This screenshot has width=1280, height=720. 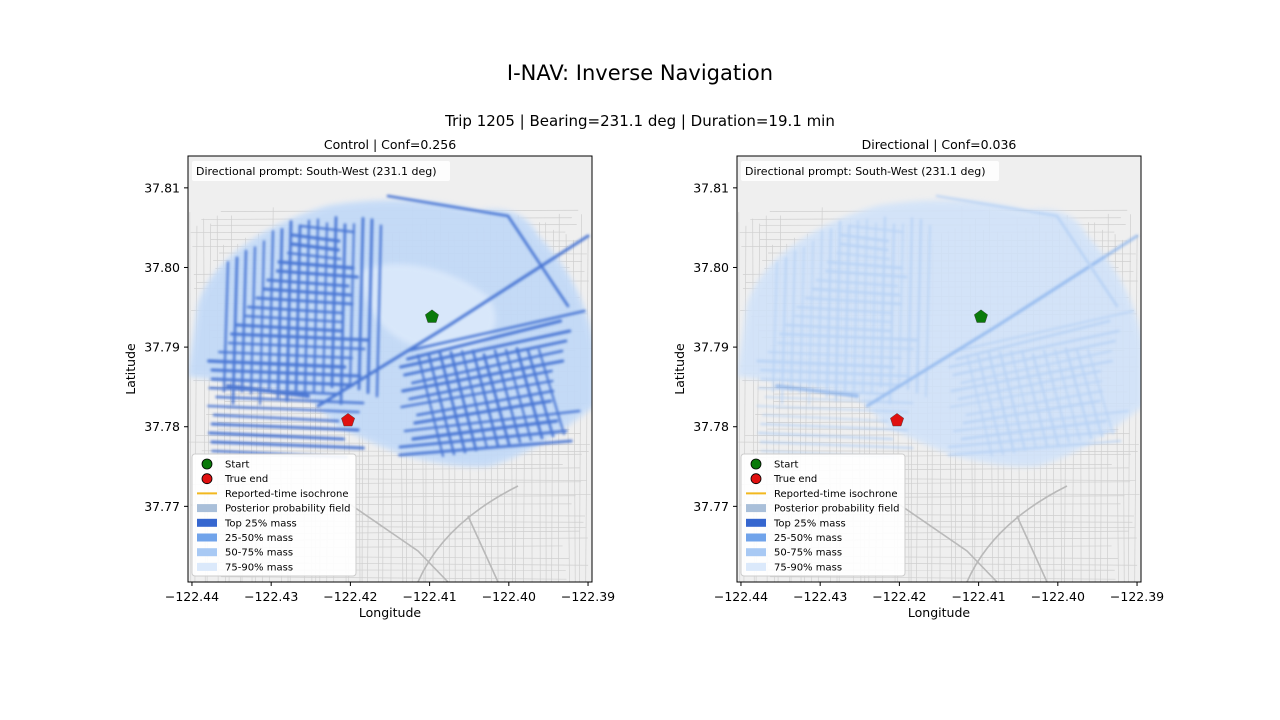 What do you see at coordinates (427, 308) in the screenshot?
I see `low-mass-hole` at bounding box center [427, 308].